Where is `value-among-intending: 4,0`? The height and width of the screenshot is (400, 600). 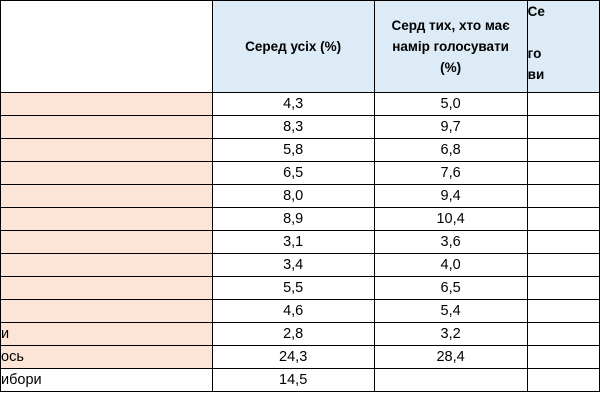
value-among-intending: 4,0 is located at coordinates (450, 265).